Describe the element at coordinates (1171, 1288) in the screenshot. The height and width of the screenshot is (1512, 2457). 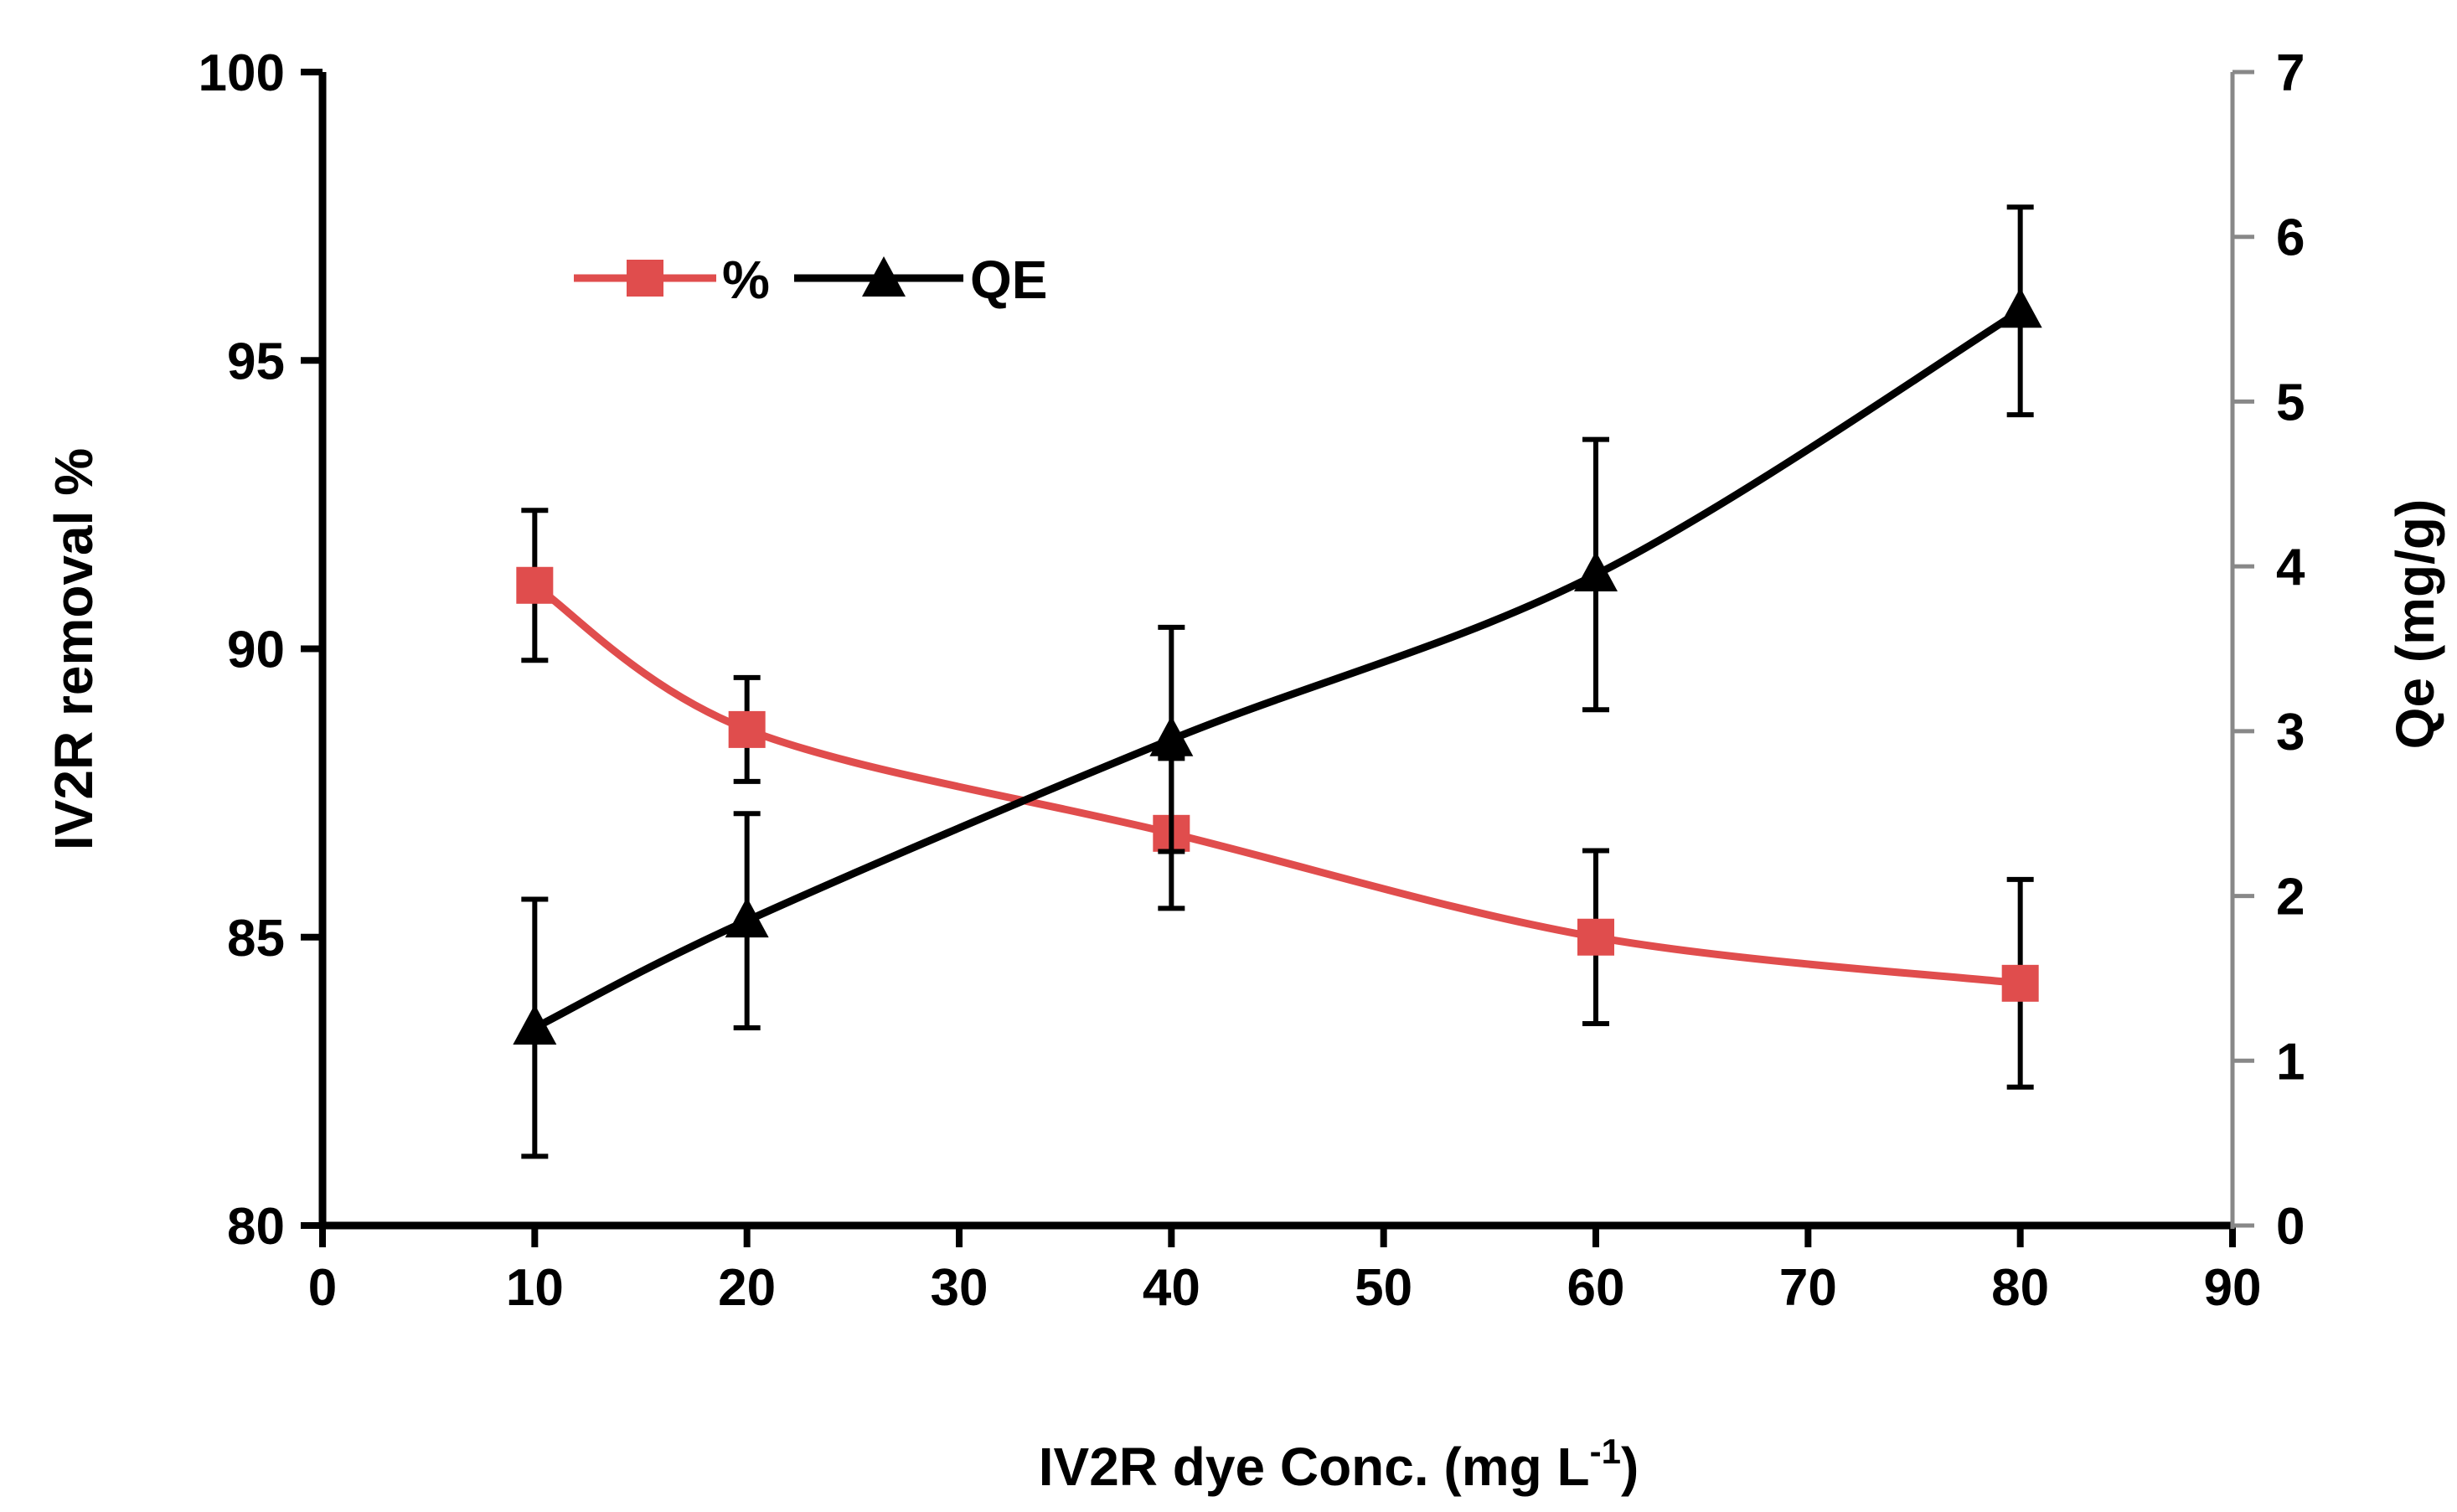
I see `x-tick-label: 40` at that location.